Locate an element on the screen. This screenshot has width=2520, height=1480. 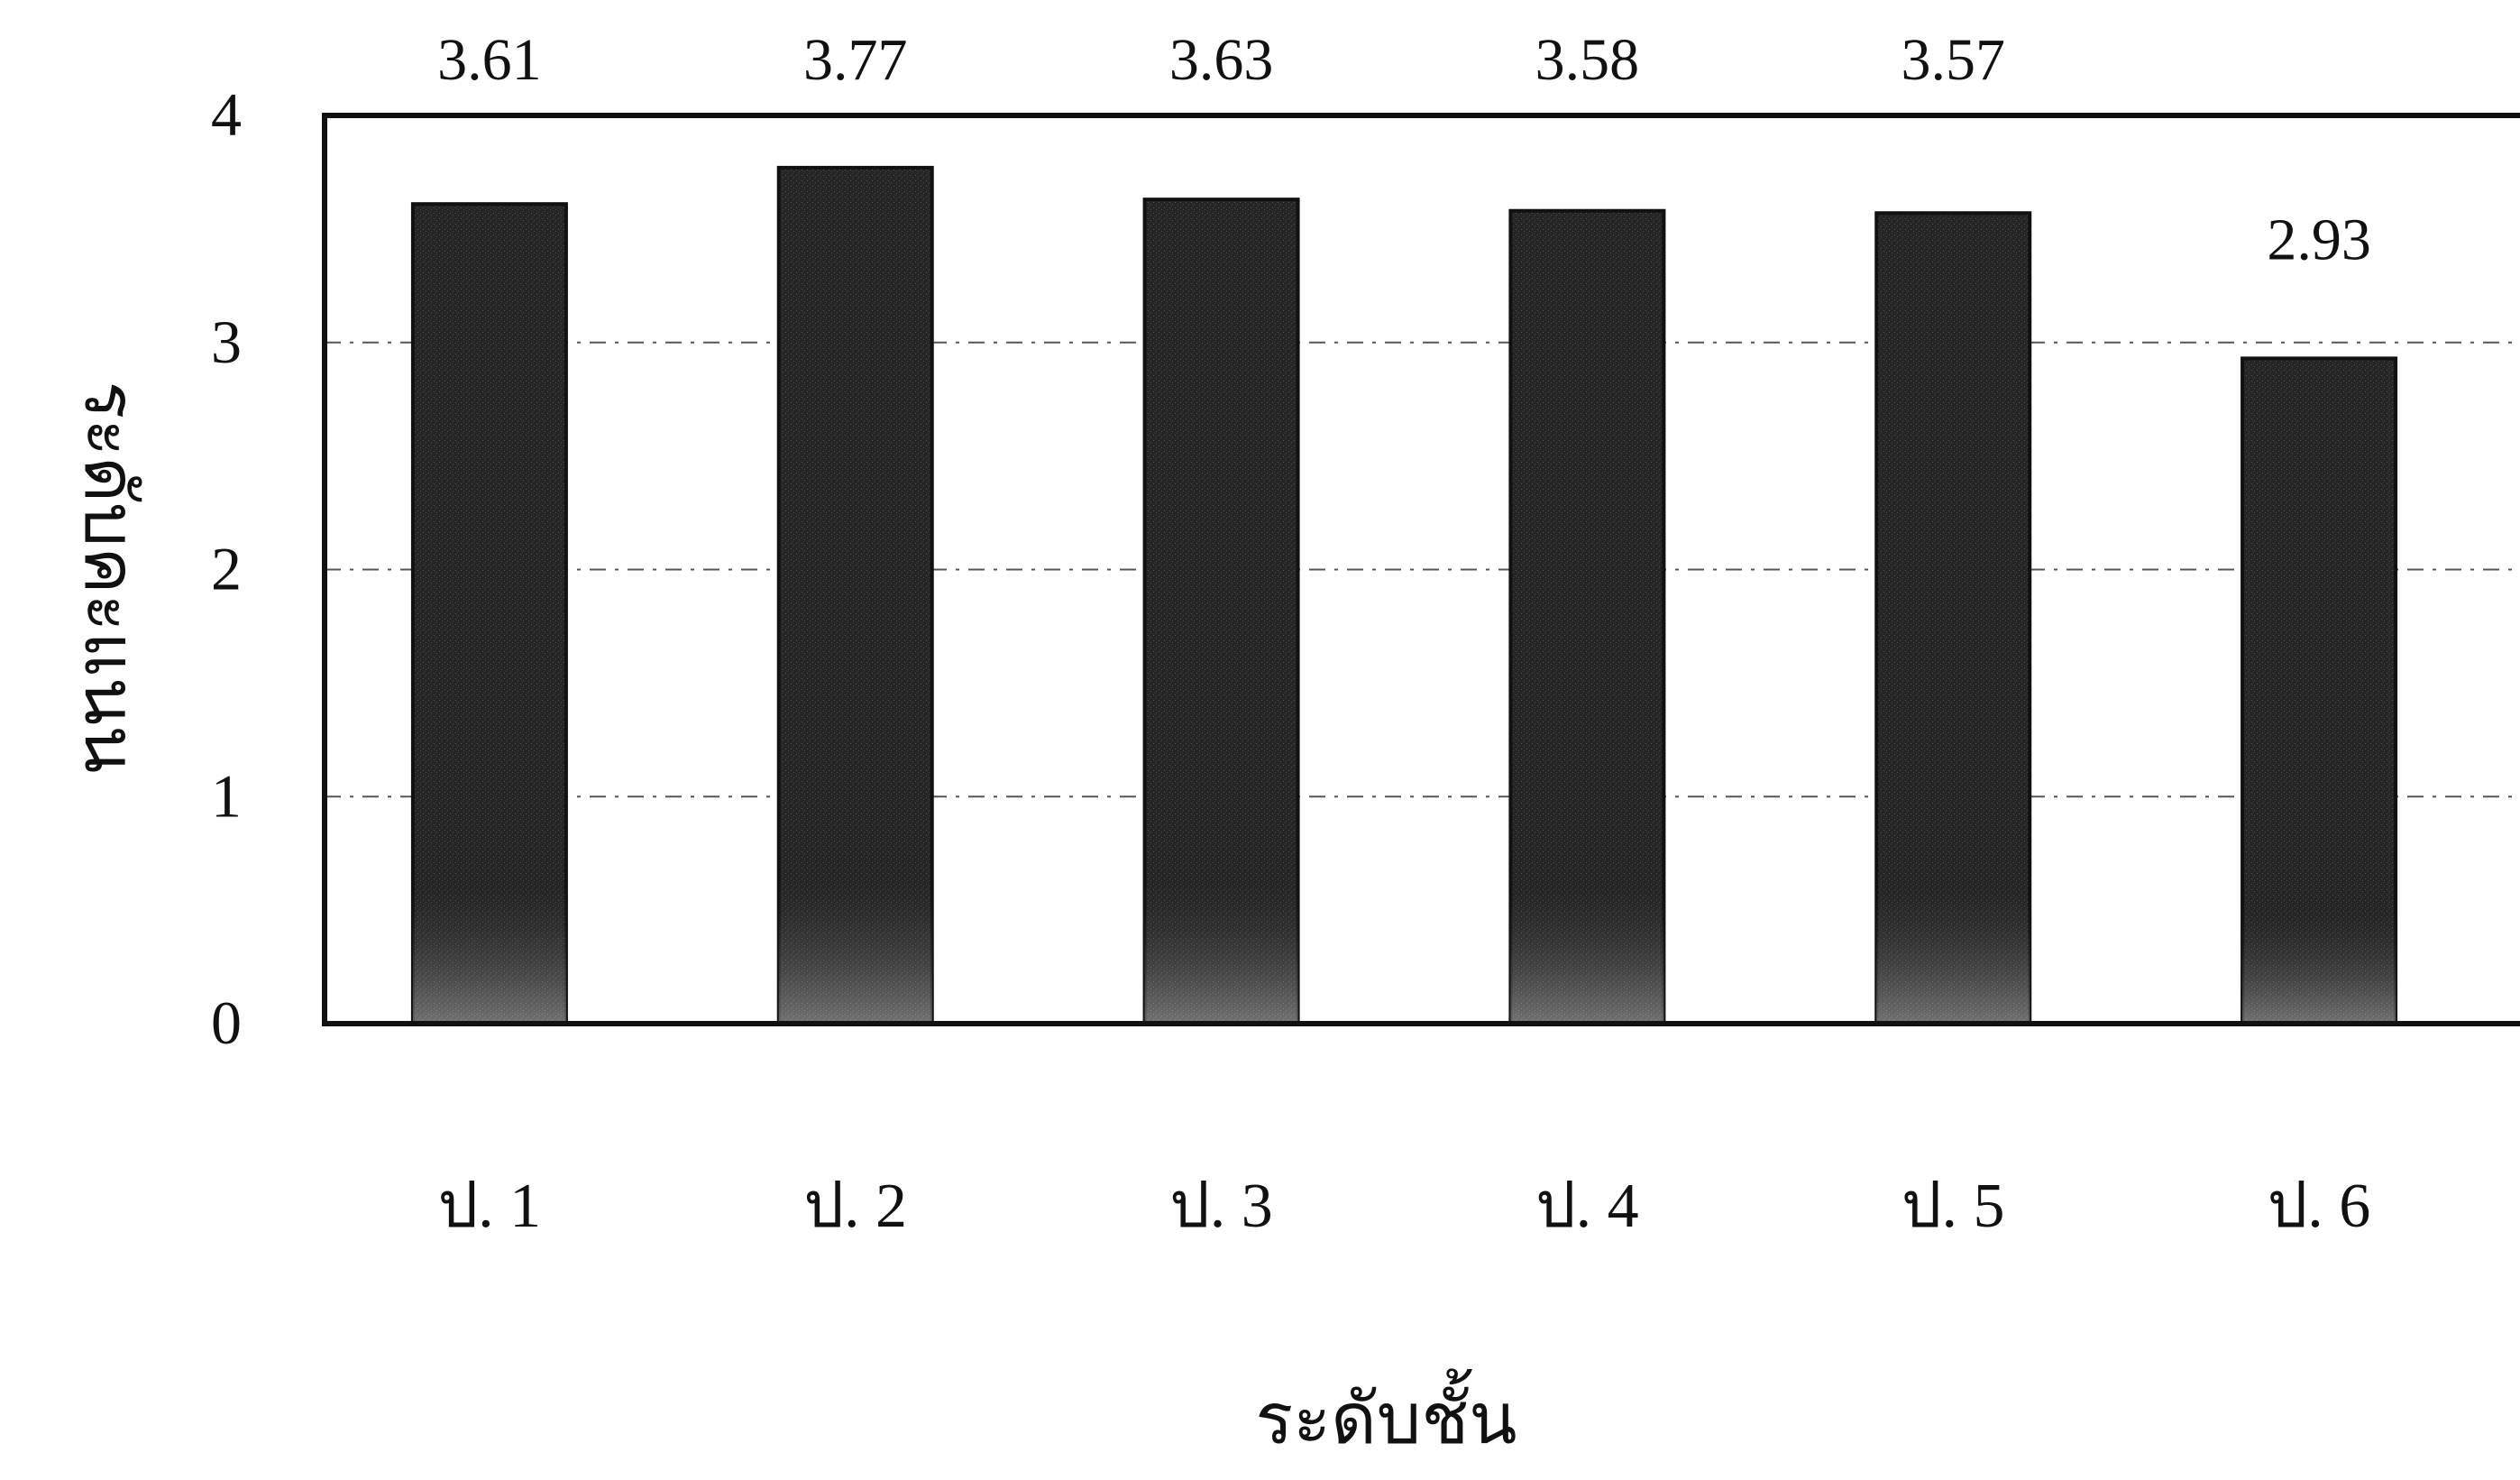
y-tick-label: 2 is located at coordinates (227, 569).